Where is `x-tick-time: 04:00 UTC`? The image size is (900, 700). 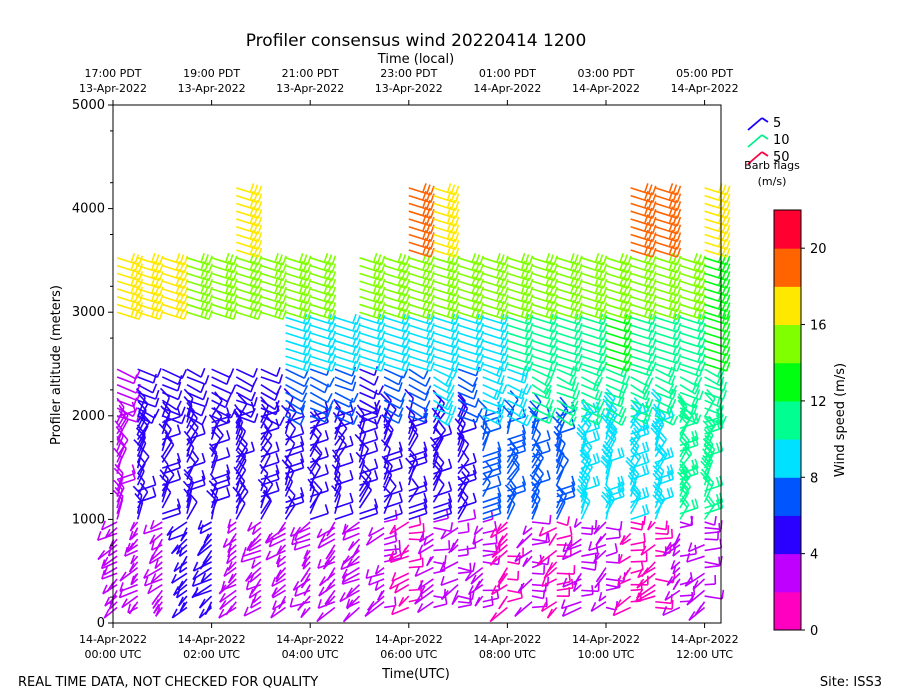 x-tick-time: 04:00 UTC is located at coordinates (310, 654).